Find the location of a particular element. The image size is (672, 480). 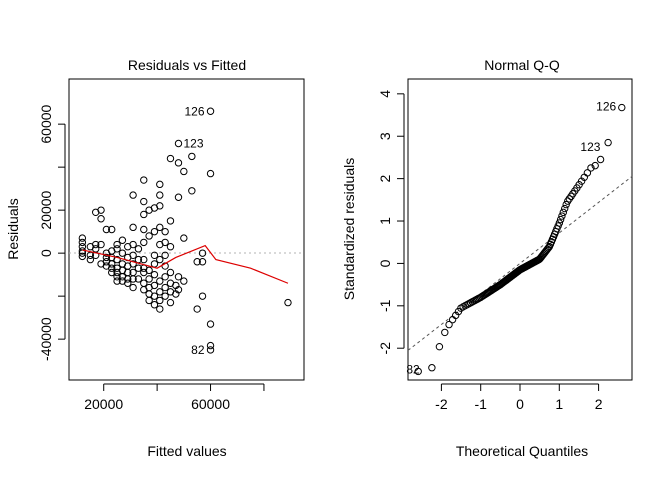

y-tick-label: 20000 is located at coordinates (46, 209).